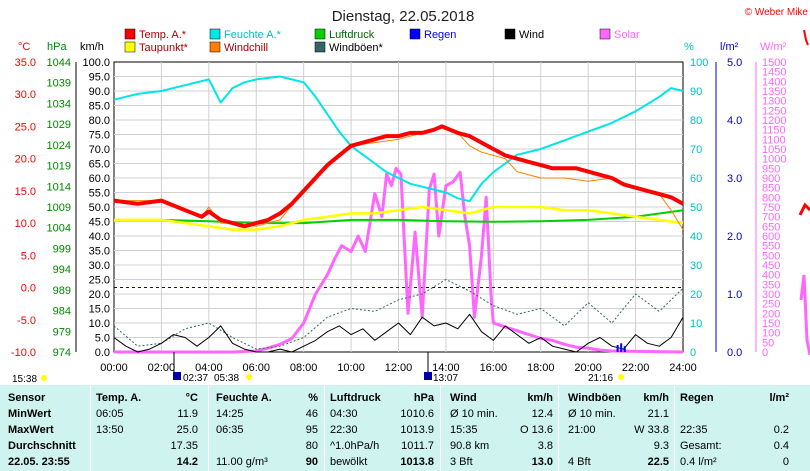  What do you see at coordinates (114, 368) in the screenshot?
I see `x-tick-label: 00:00` at bounding box center [114, 368].